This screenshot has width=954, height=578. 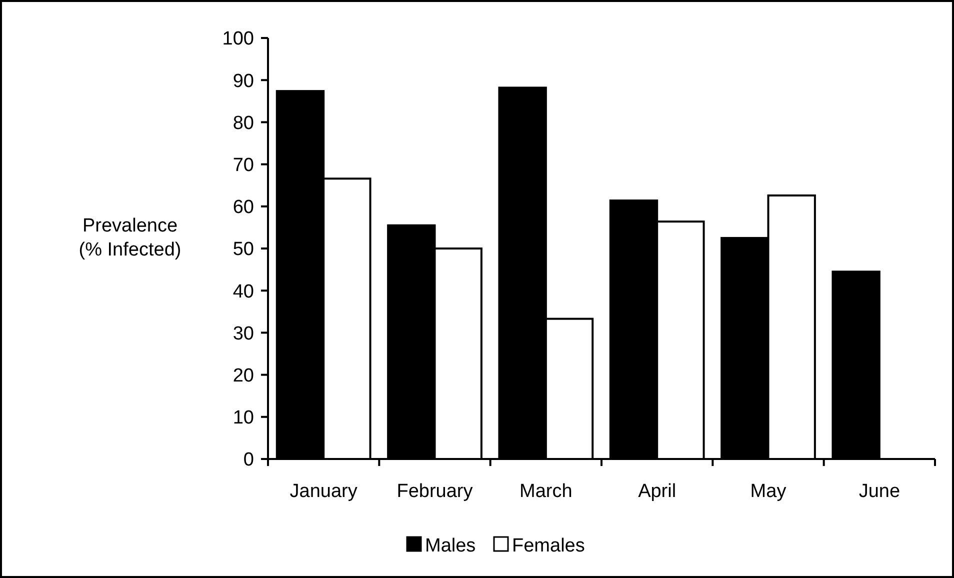 I want to click on y-tick-label: 30, so click(x=243, y=333).